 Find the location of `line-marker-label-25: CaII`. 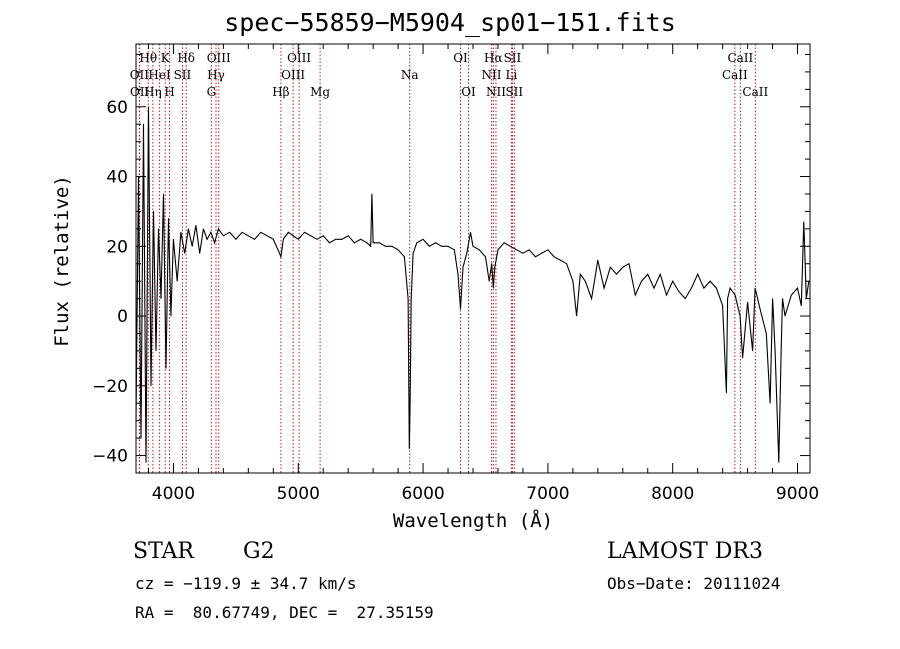

line-marker-label-25: CaII is located at coordinates (740, 58).